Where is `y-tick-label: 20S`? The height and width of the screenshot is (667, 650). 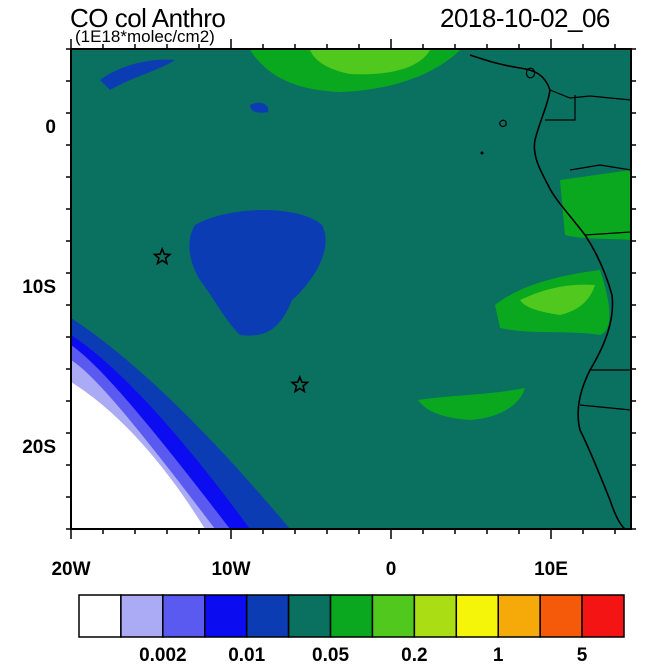 y-tick-label: 20S is located at coordinates (39, 447).